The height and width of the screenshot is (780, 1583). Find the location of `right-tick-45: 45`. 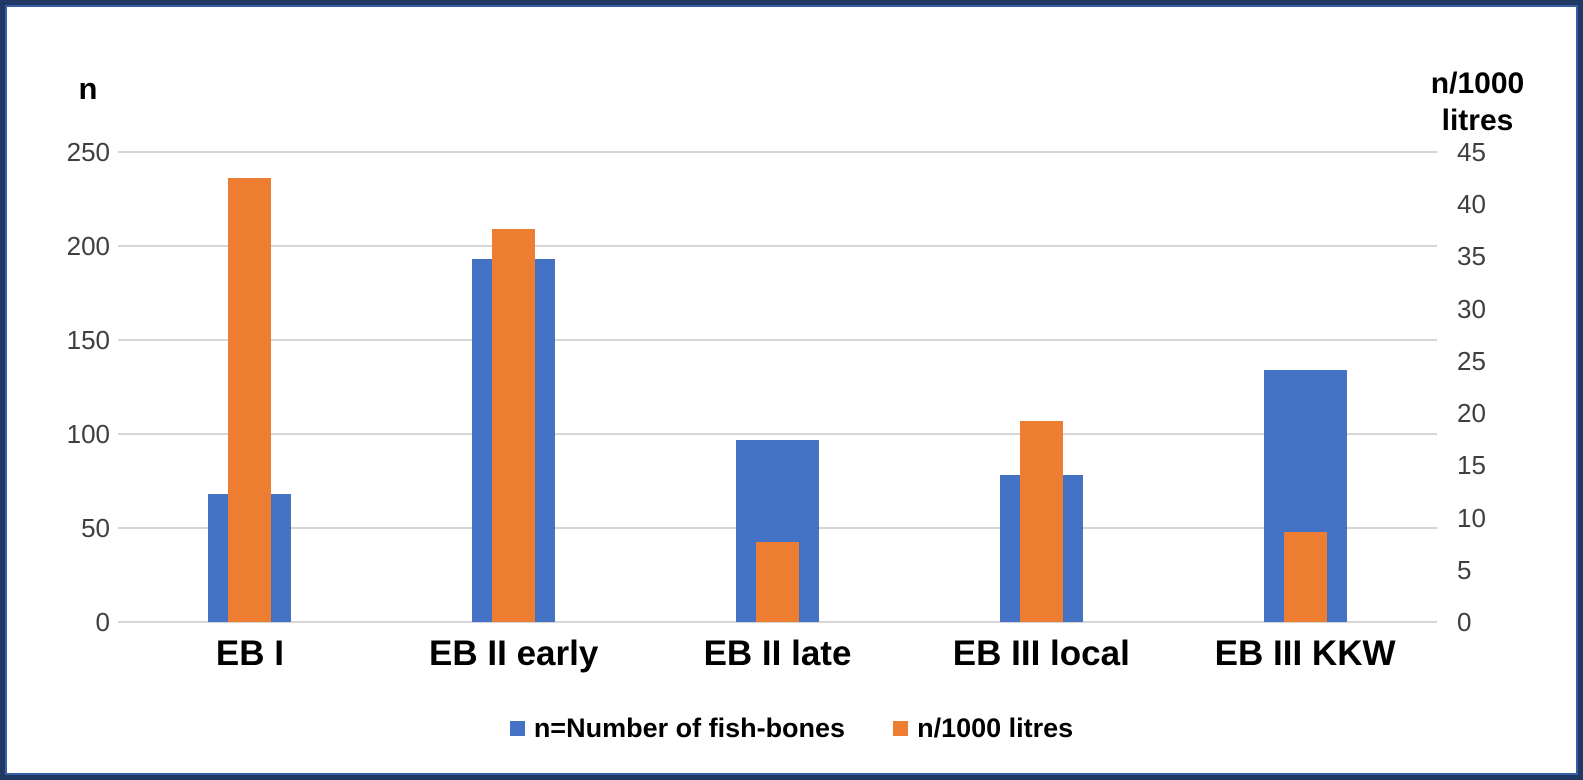

right-tick-45: 45 is located at coordinates (1471, 152).